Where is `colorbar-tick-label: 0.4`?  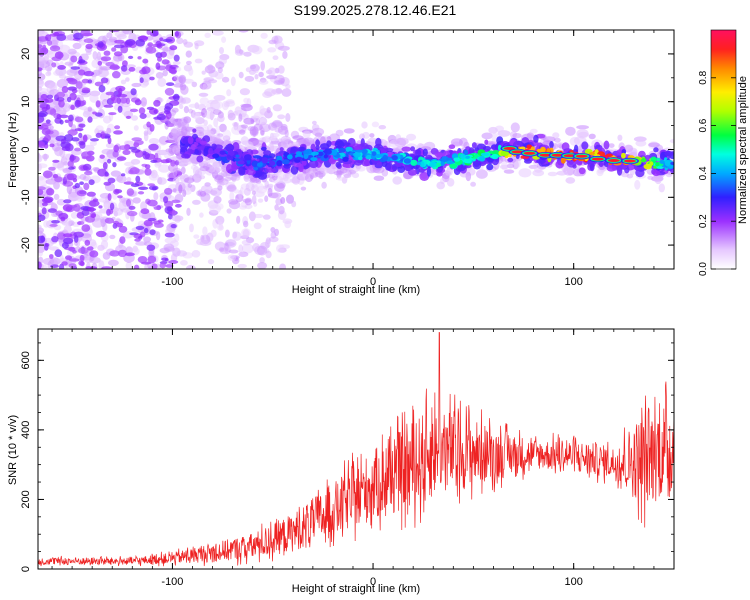 colorbar-tick-label: 0.4 is located at coordinates (703, 173).